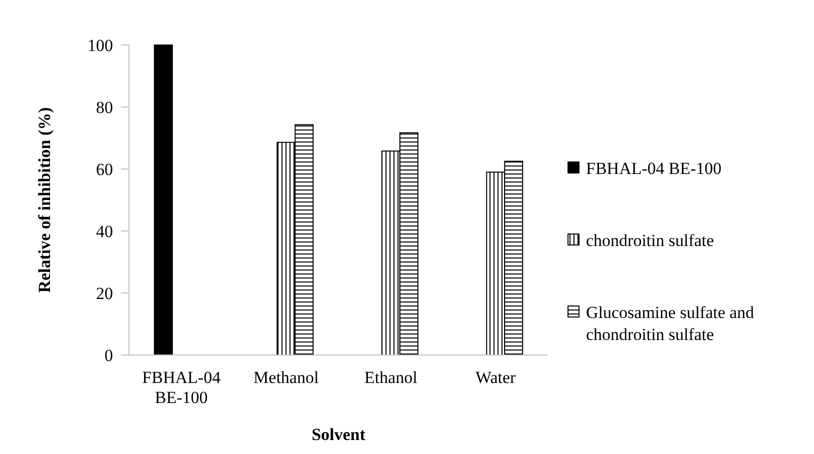 Image resolution: width=814 pixels, height=454 pixels. Describe the element at coordinates (182, 387) in the screenshot. I see `x-tick-label: FBHAL-04 BE-100` at that location.